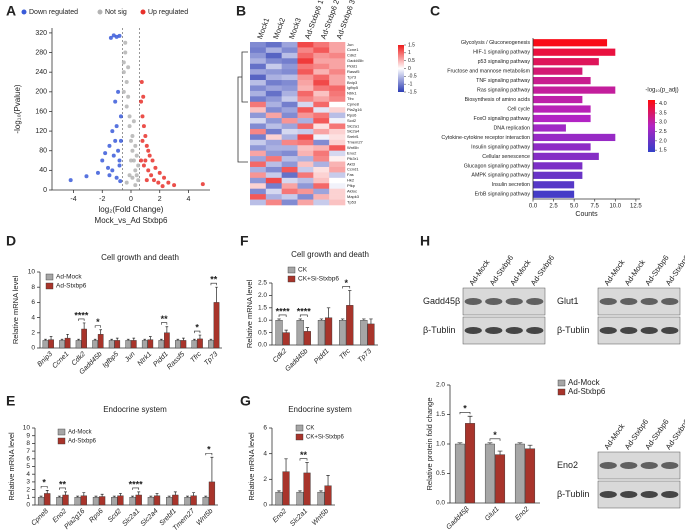 The width and height of the screenshot is (685, 532). What do you see at coordinates (495, 435) in the screenshot?
I see `significance-label: *` at bounding box center [495, 435].